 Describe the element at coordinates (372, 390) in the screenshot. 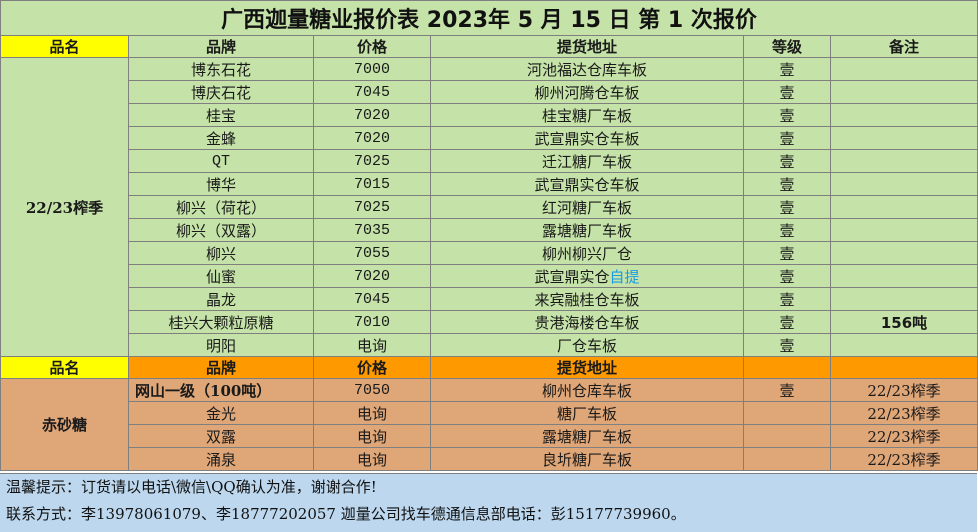

I see `price-cell: 7050` at that location.